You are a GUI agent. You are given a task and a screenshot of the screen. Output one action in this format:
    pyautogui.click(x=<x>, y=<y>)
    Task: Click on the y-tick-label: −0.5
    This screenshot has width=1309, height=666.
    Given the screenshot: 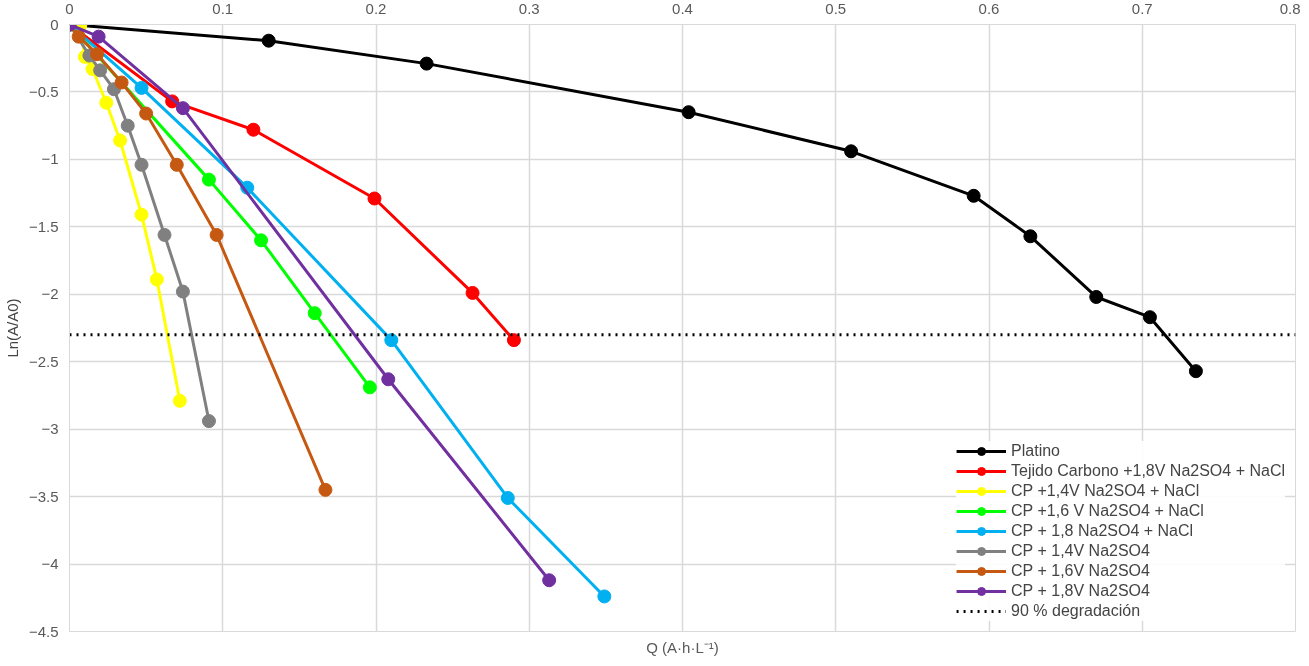 What is the action you would take?
    pyautogui.click(x=43, y=91)
    